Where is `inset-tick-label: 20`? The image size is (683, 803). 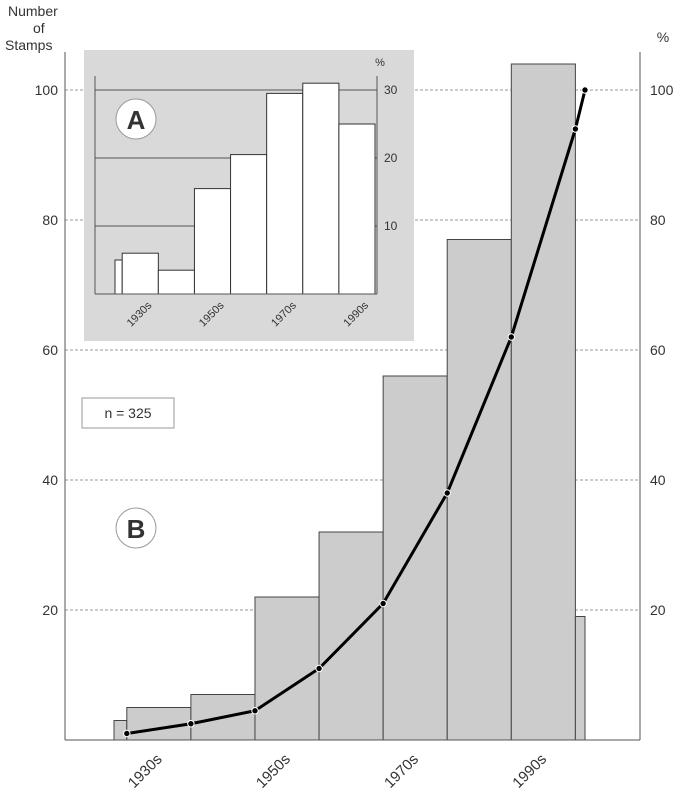
inset-tick-label: 20 is located at coordinates (391, 158).